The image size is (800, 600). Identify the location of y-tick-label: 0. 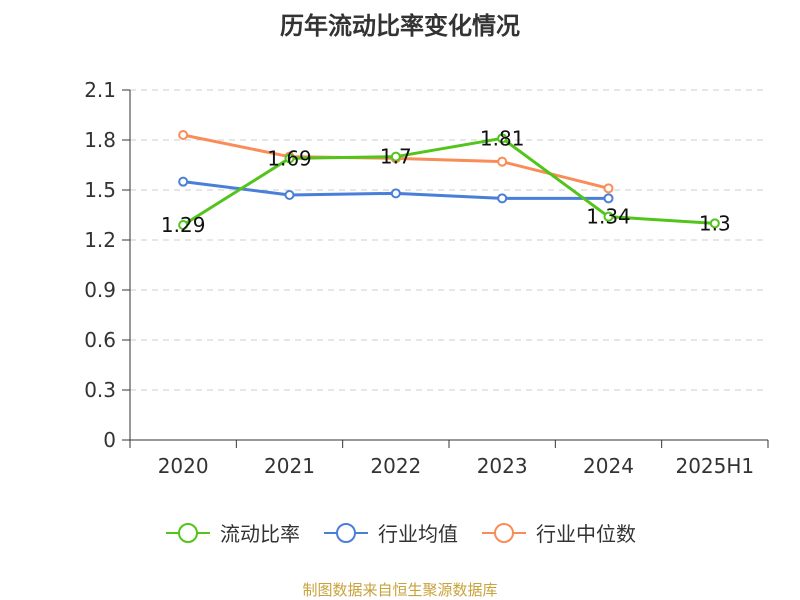
(109, 440).